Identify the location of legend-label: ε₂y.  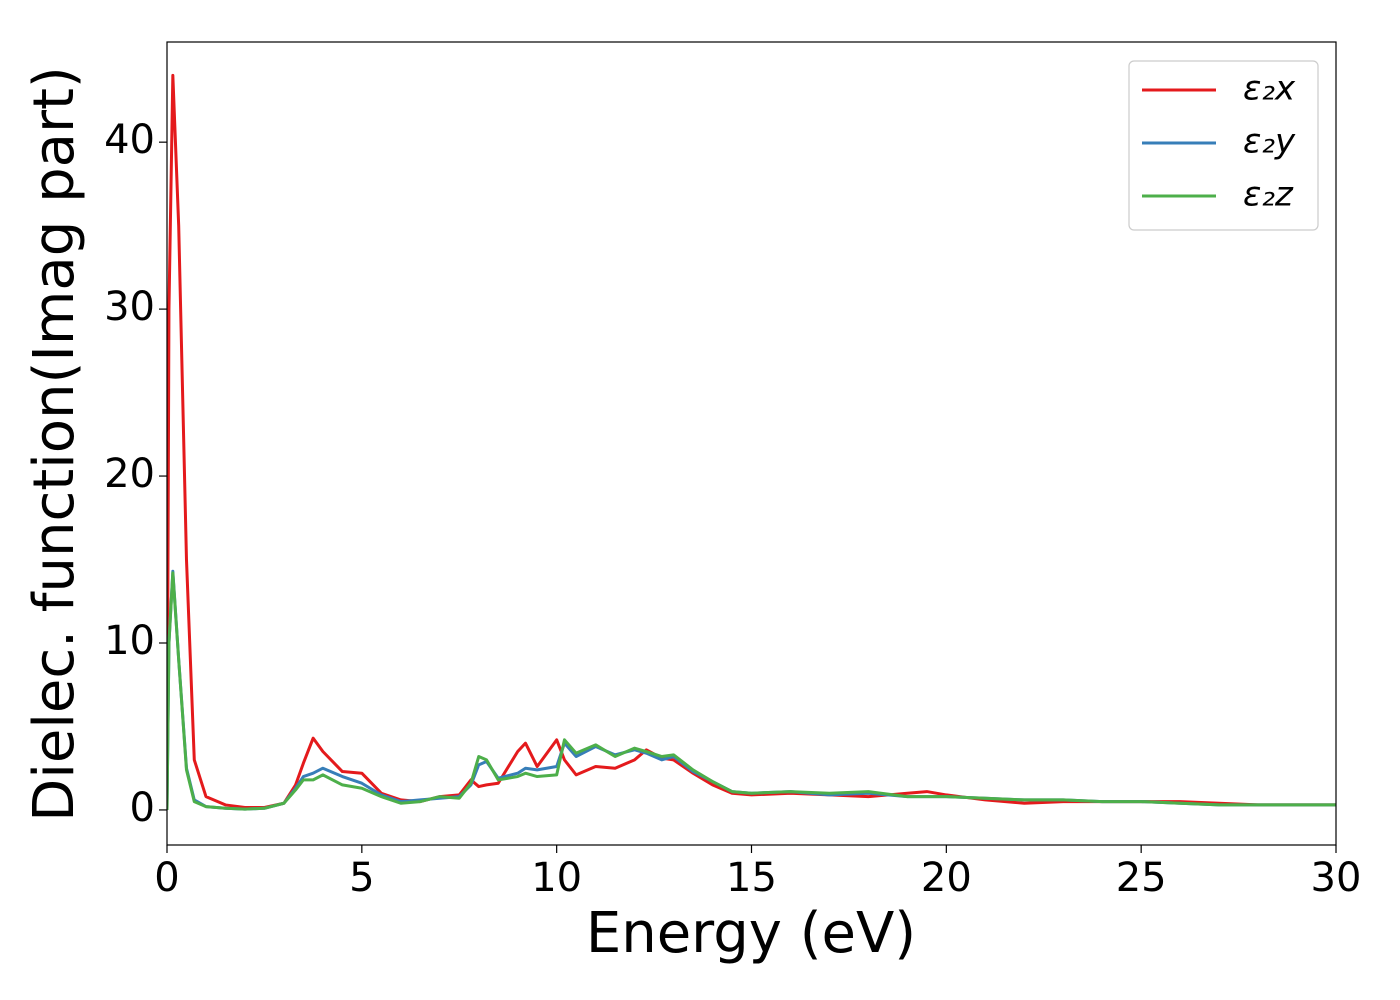
(1269, 142).